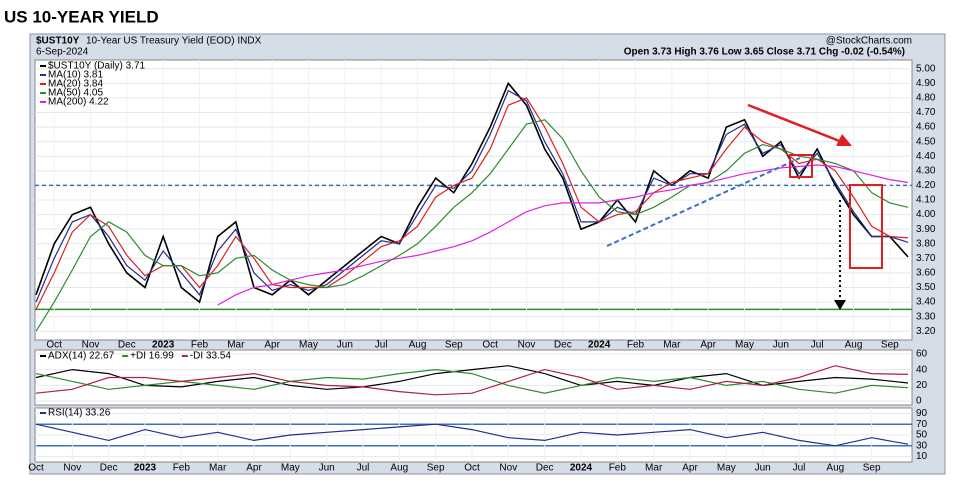  What do you see at coordinates (75, 84) in the screenshot?
I see `legend-label: MA(20) 3.84` at bounding box center [75, 84].